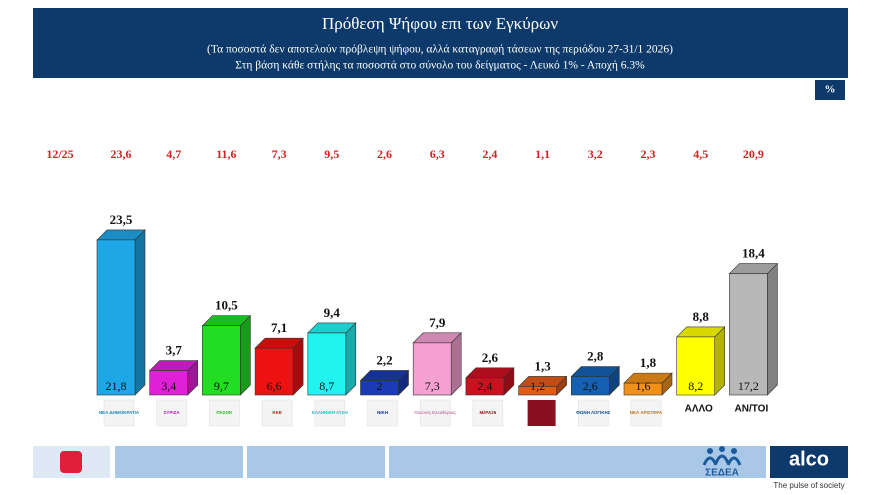 The height and width of the screenshot is (495, 880). I want to click on x-tick-label: ΣΥΡΙΖΑ, so click(172, 412).